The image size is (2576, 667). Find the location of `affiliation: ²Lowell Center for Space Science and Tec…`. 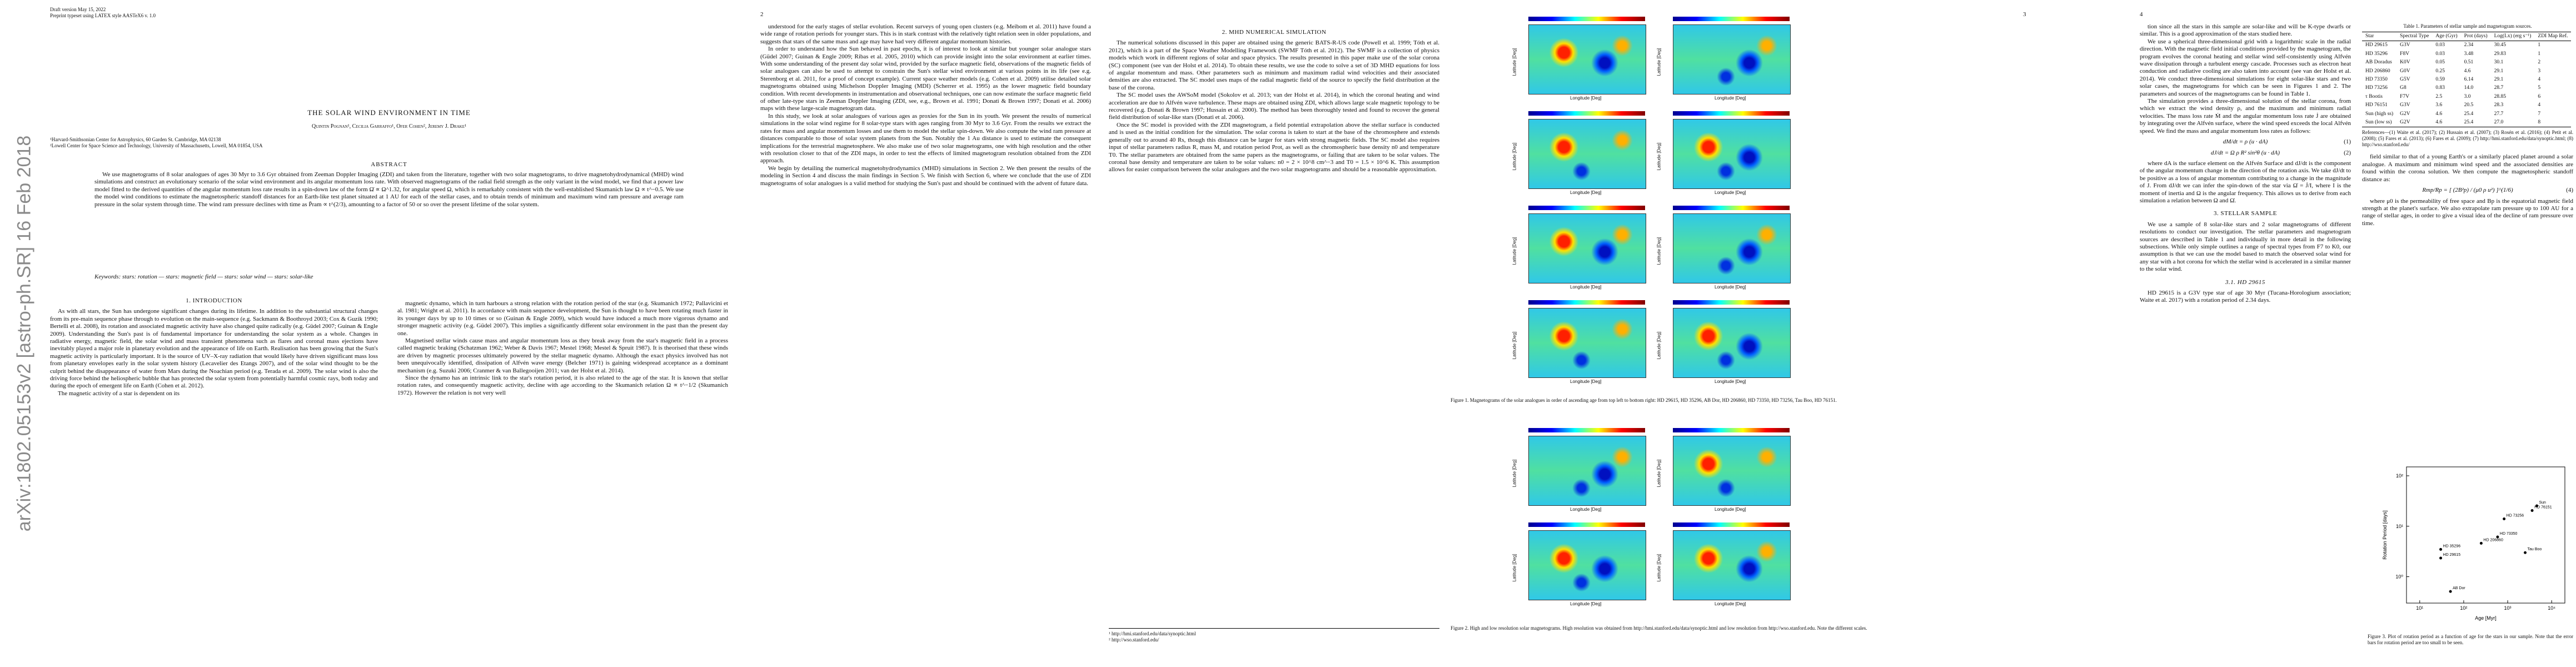

affiliation: ²Lowell Center for Space Science and Tec… is located at coordinates (156, 145).